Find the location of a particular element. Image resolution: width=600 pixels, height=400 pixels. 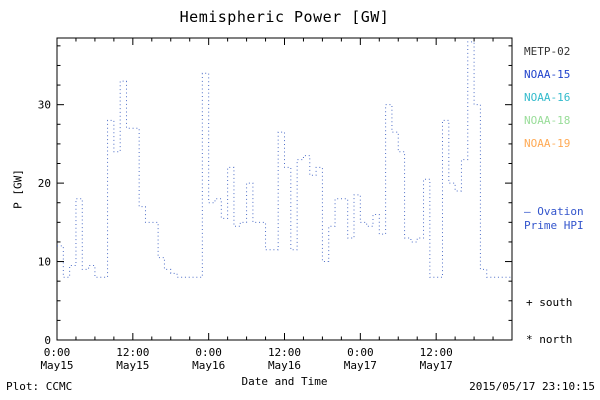

y-axis-label: P [GW] is located at coordinates (18, 189).